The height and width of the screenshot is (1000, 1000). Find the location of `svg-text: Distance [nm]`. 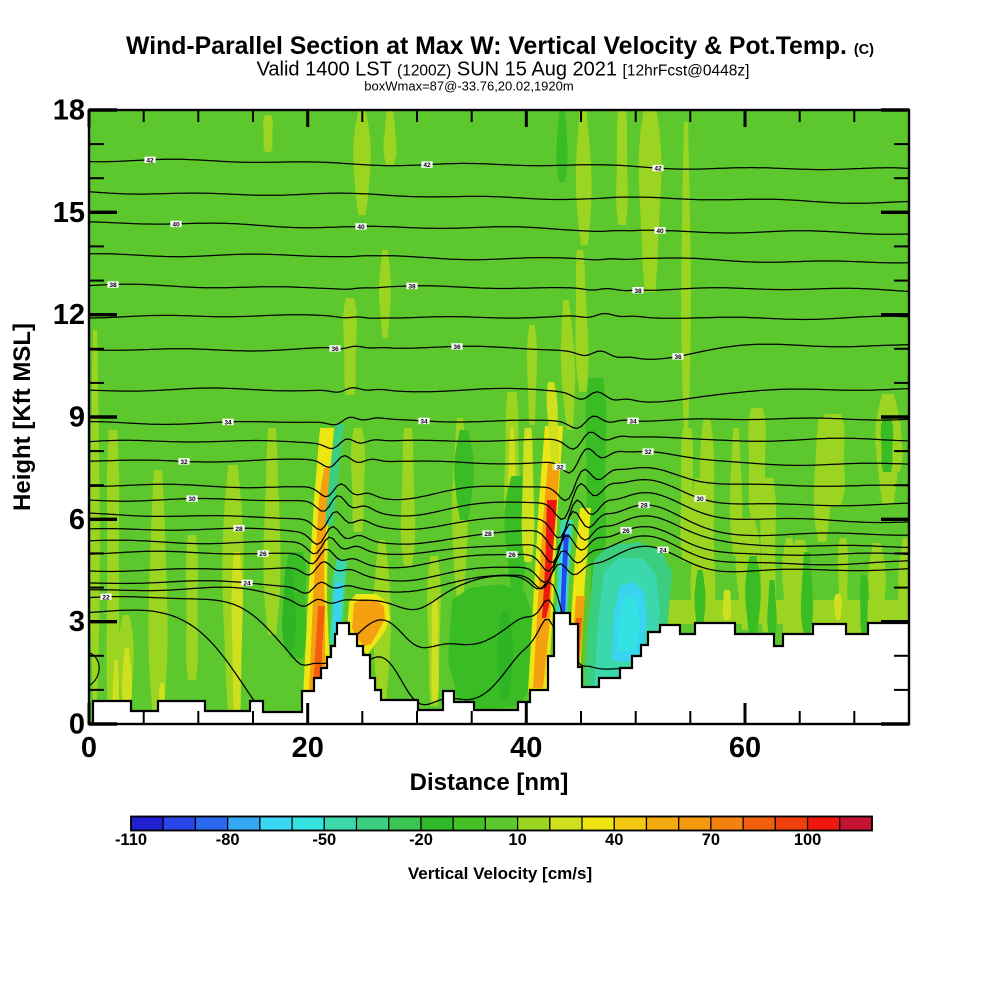

svg-text: Distance [nm] is located at coordinates (489, 782).